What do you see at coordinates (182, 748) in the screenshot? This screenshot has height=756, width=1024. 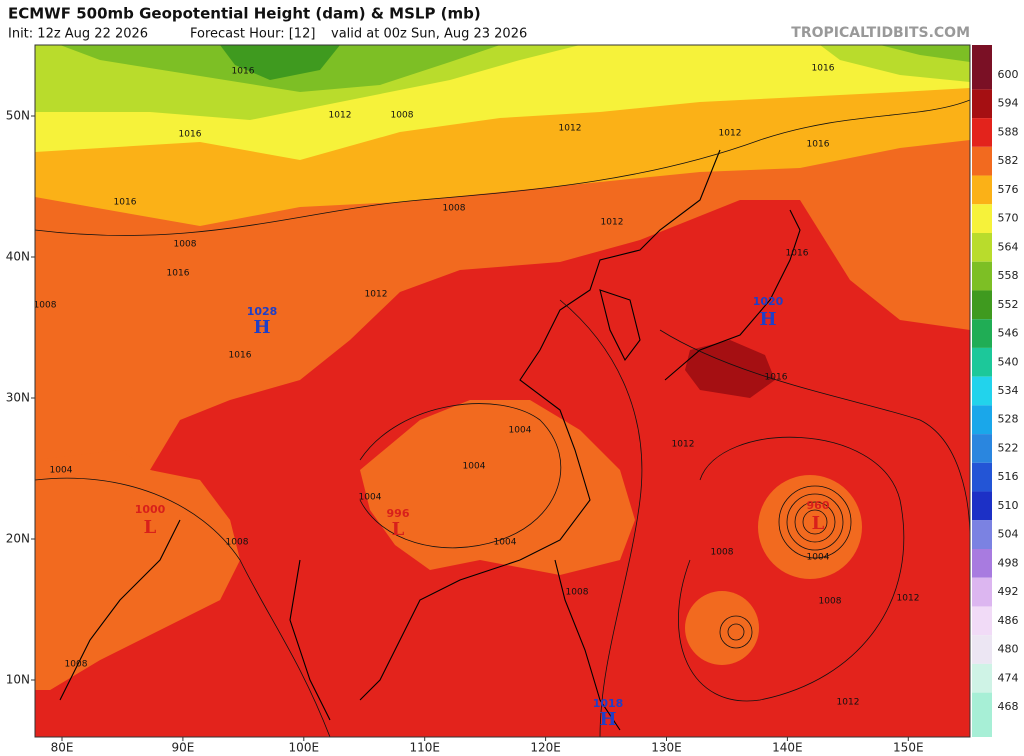 I see `lon-label: 90E` at bounding box center [182, 748].